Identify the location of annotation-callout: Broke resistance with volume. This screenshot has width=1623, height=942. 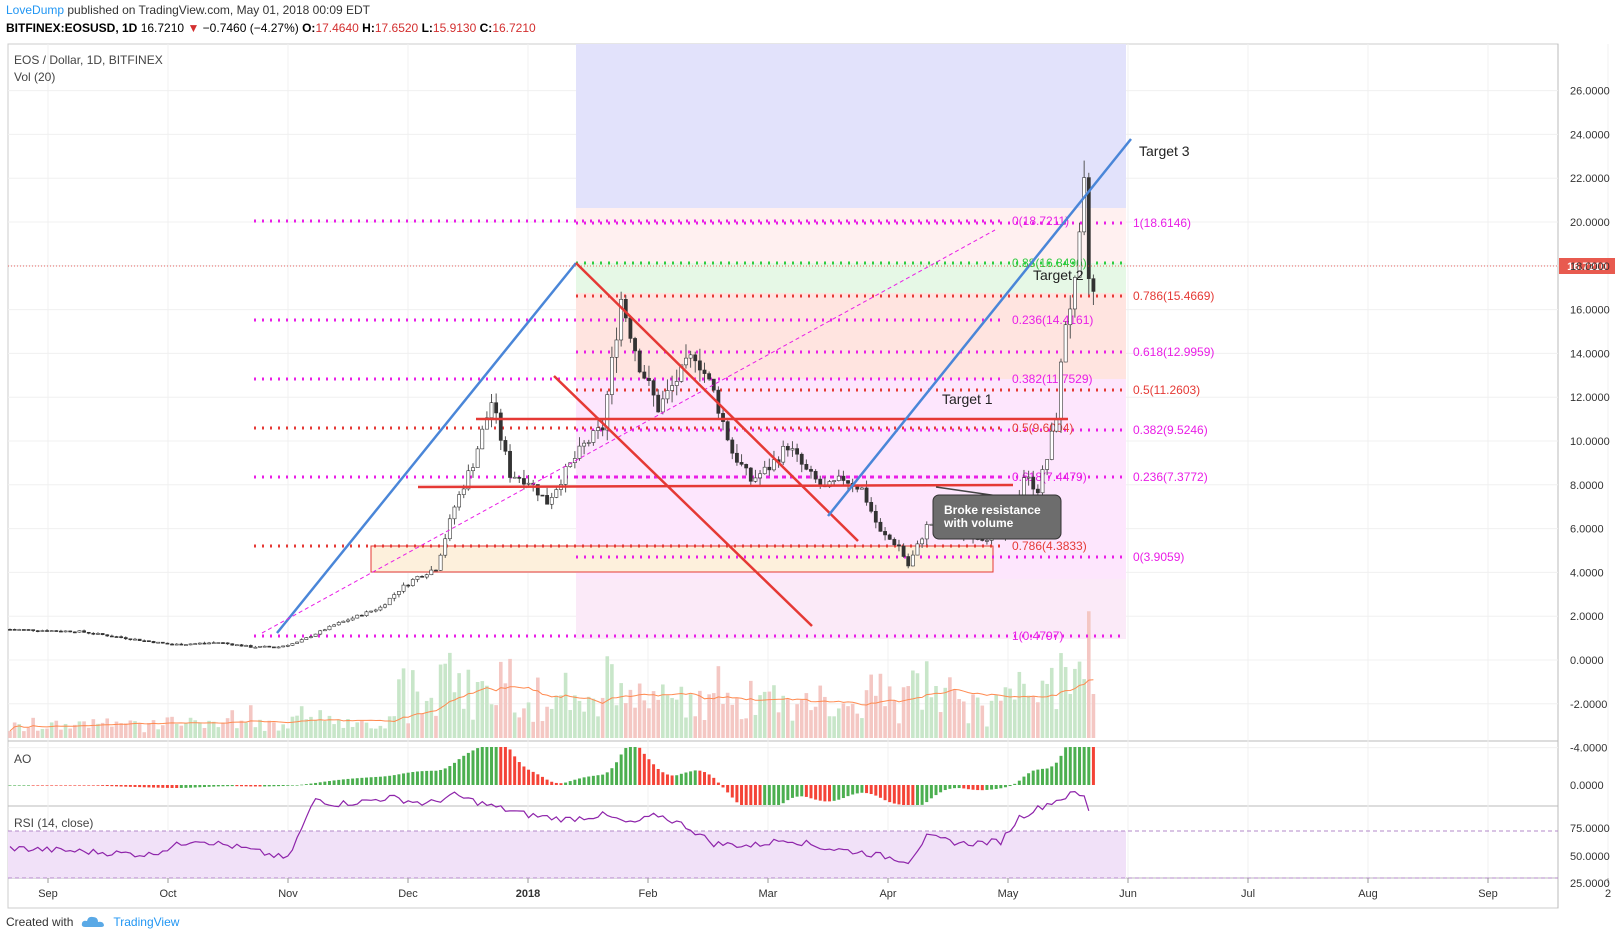
(997, 517).